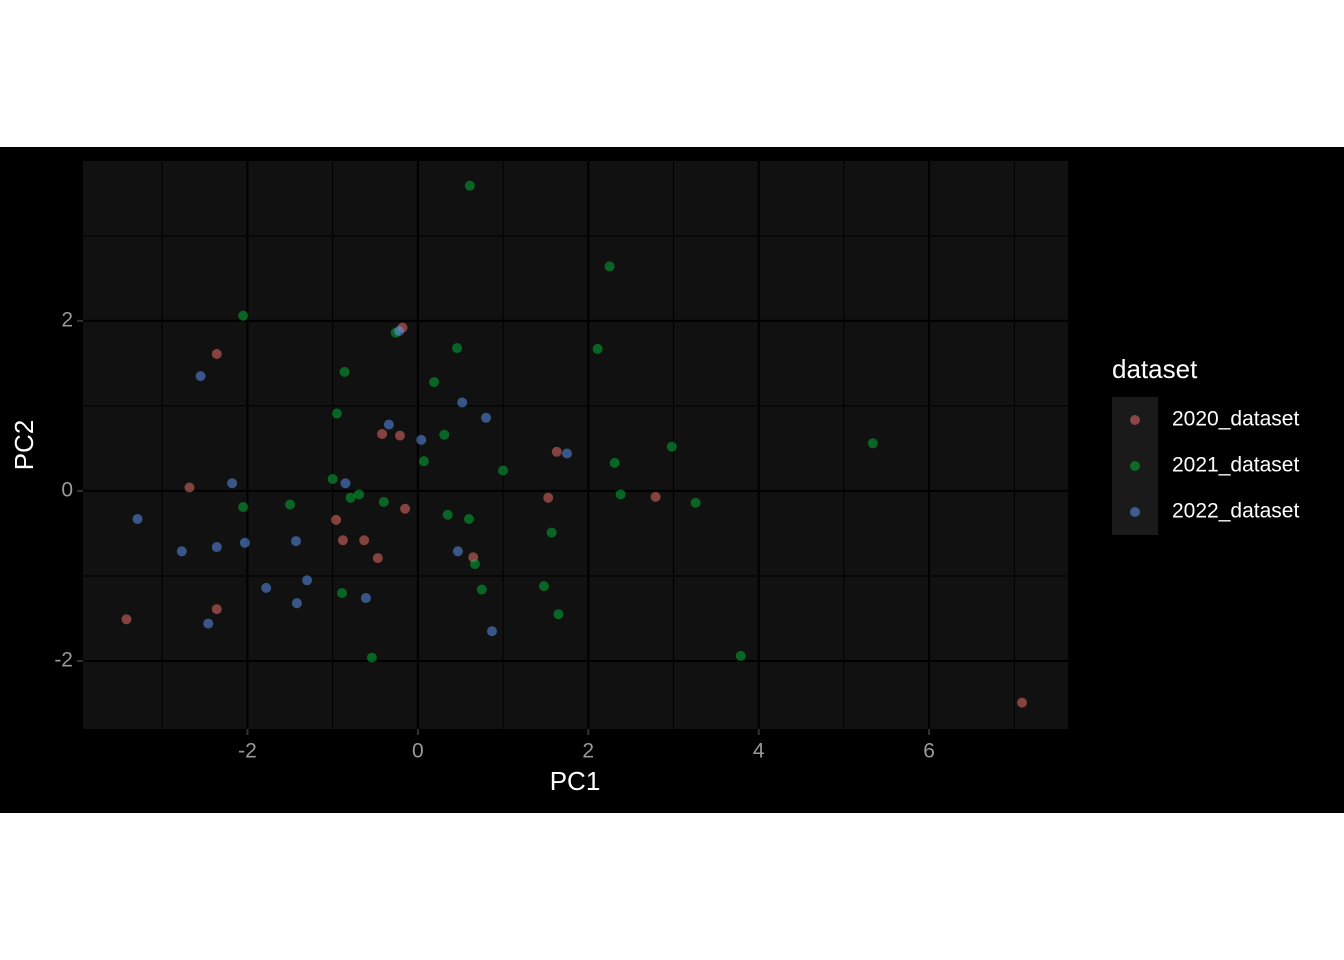  Describe the element at coordinates (929, 751) in the screenshot. I see `x-tick-label: 6` at that location.